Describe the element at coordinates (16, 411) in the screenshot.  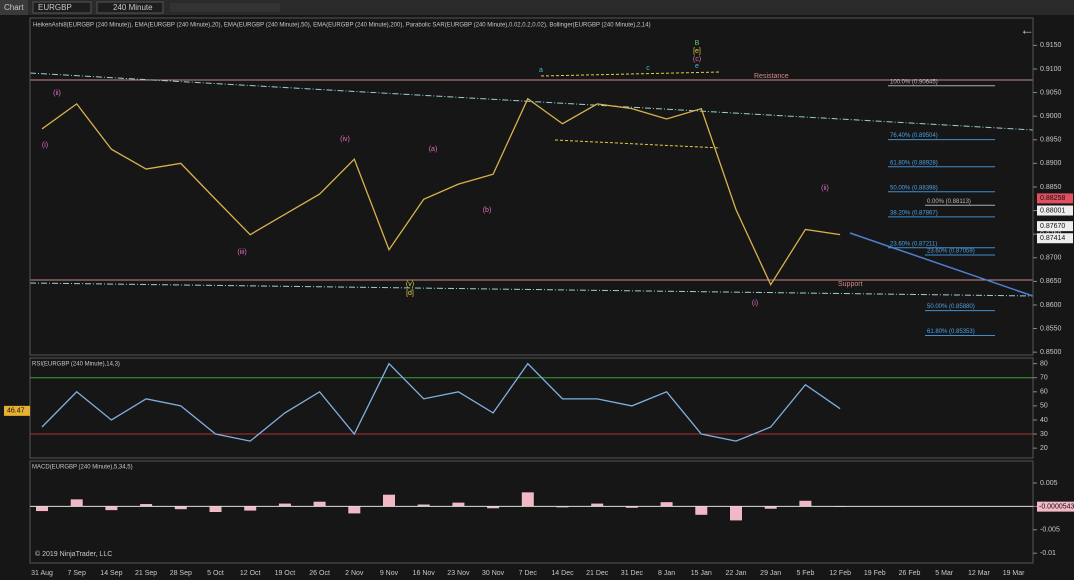
I see `current-value: 46.47` at that location.